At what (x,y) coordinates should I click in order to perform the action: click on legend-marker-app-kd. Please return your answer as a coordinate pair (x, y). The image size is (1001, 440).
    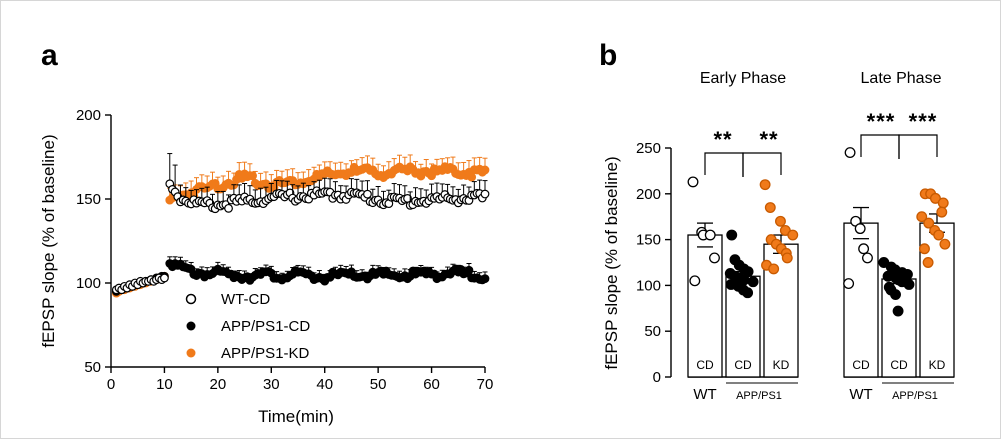
    Looking at the image, I should click on (191, 353).